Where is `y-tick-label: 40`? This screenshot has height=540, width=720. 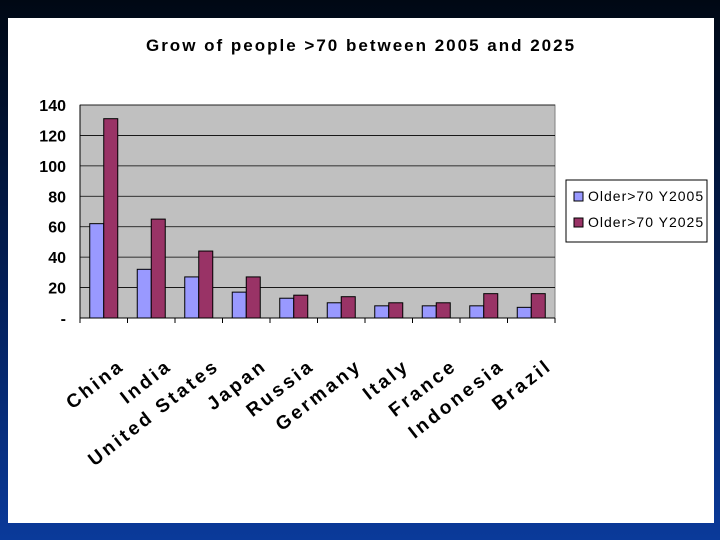
y-tick-label: 40 is located at coordinates (57, 258).